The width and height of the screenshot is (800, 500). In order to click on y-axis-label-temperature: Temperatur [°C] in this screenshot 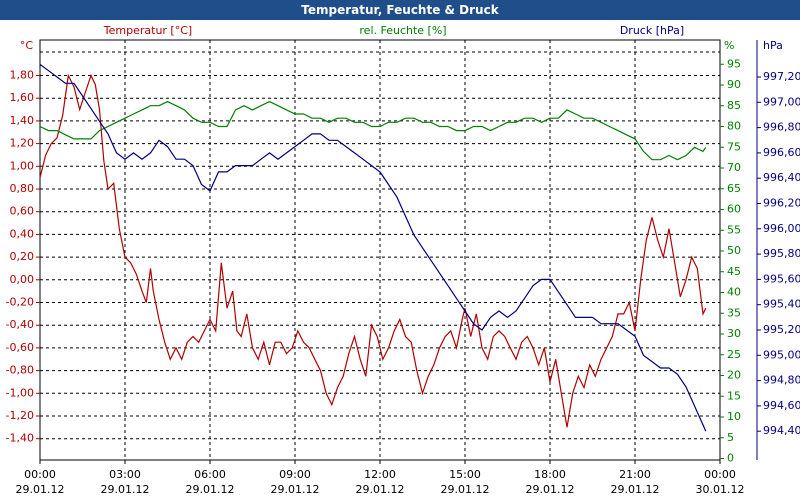, I will do `click(147, 30)`.